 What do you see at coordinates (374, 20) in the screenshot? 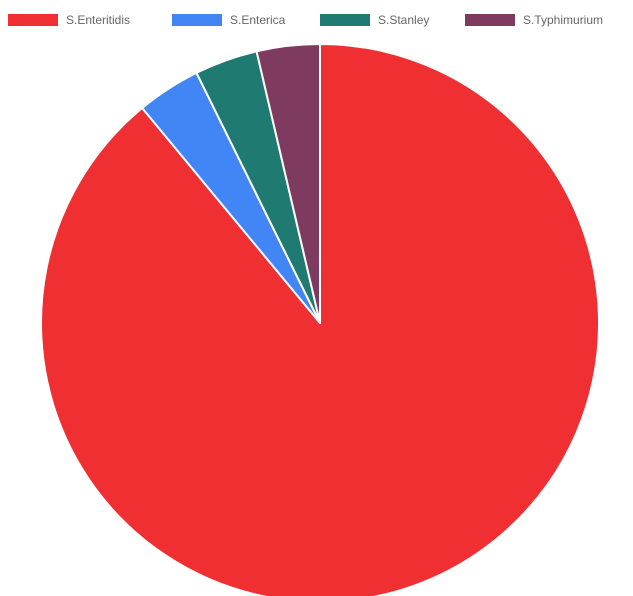
I see `legend-item-s-stanley: S.Stanley` at bounding box center [374, 20].